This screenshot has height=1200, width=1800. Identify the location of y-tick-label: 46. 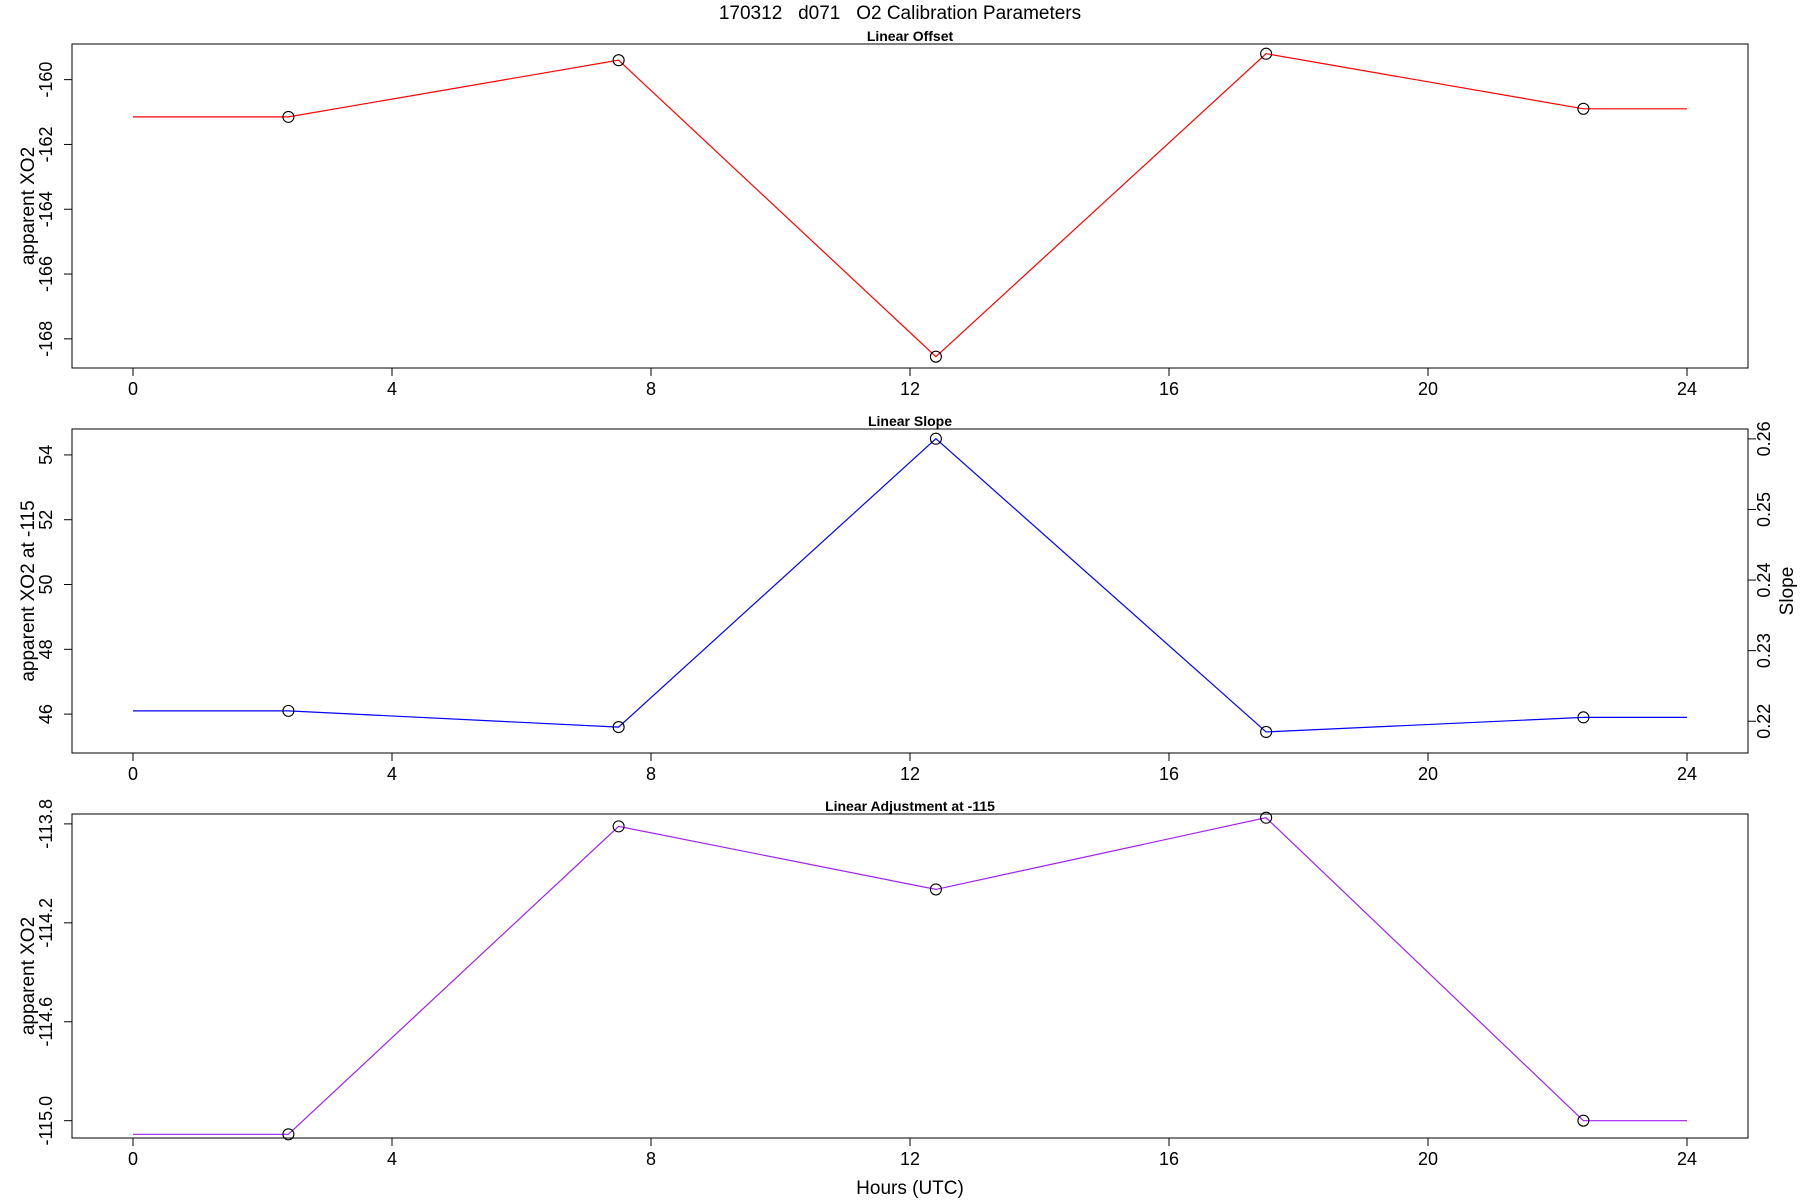
(46, 714).